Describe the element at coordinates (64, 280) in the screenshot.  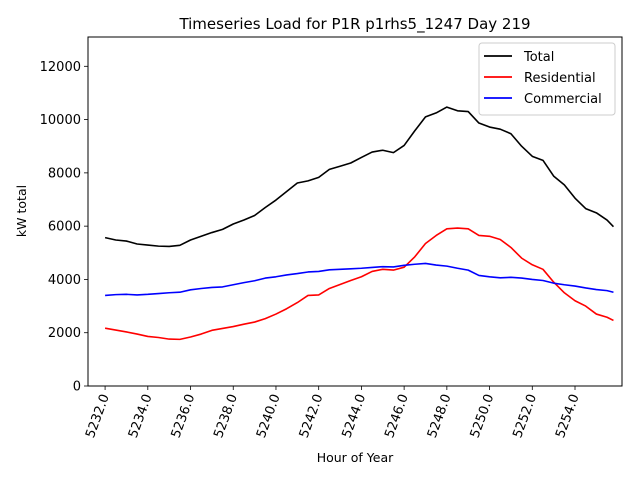
I see `y-tick-label: 4000` at that location.